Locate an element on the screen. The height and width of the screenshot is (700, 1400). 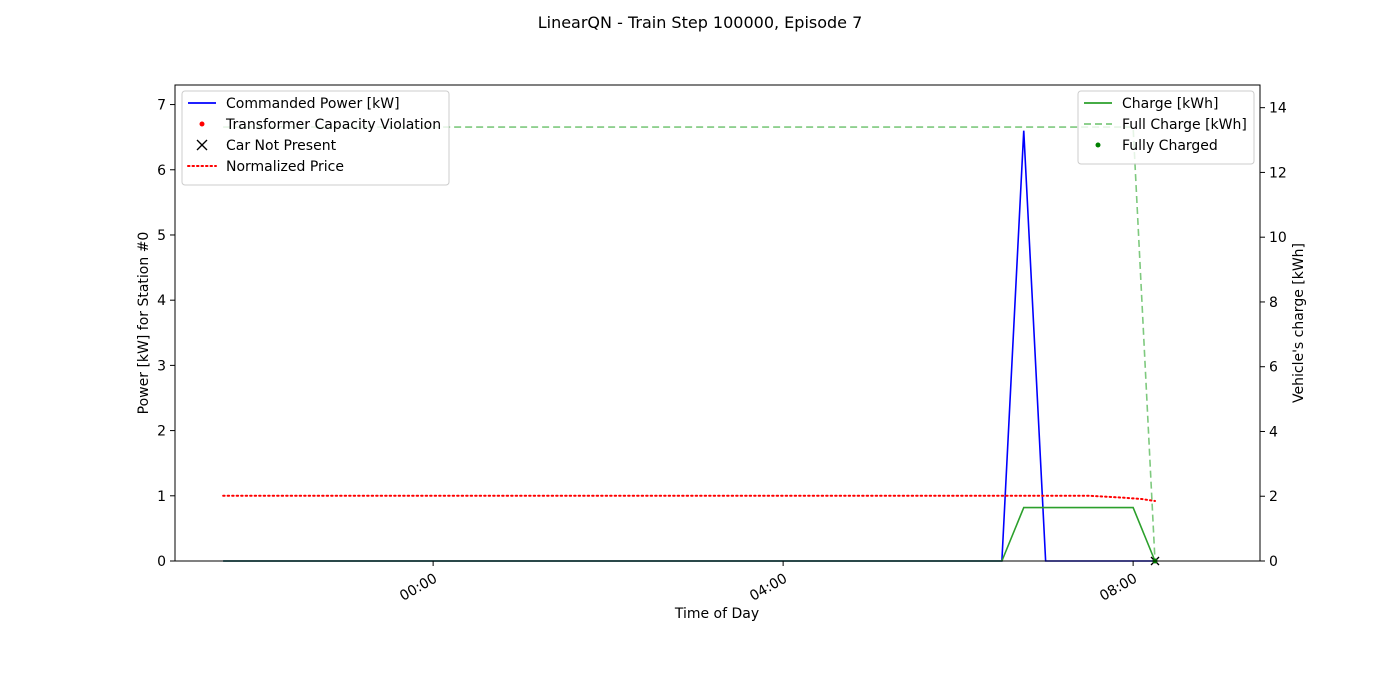
legend-left-label-0: Commanded Power [kW] is located at coordinates (313, 104).